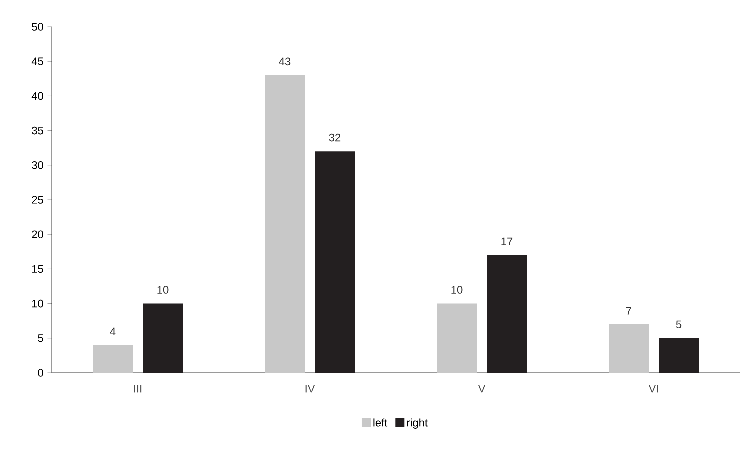 This screenshot has width=744, height=449. What do you see at coordinates (113, 332) in the screenshot?
I see `data-label: 4` at bounding box center [113, 332].